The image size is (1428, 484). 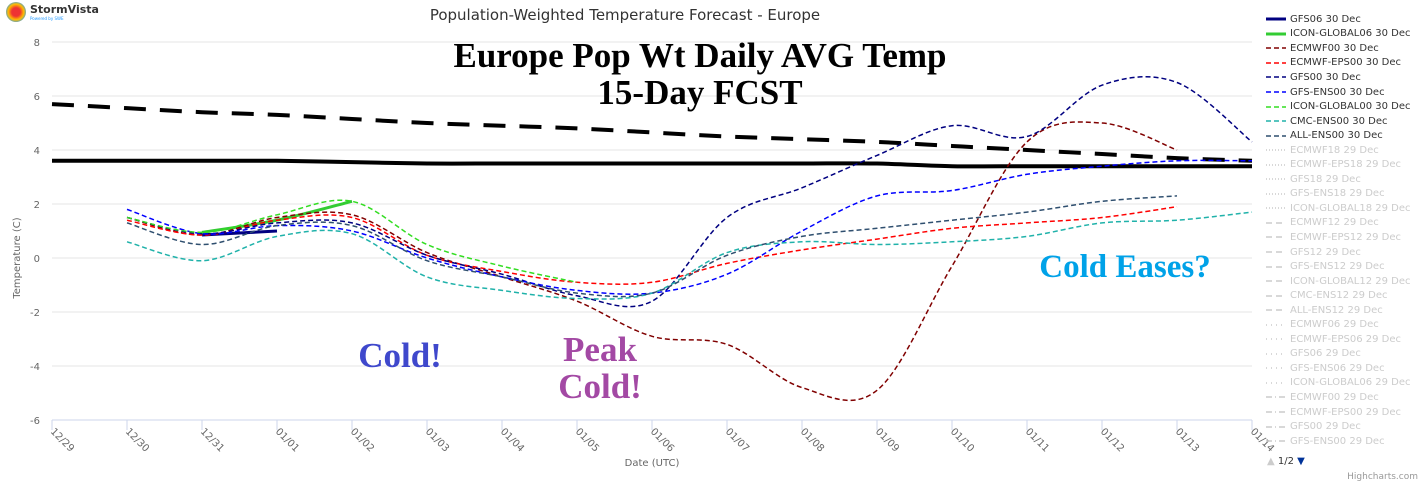 I want to click on y-tick-label: -6, so click(x=35, y=421).